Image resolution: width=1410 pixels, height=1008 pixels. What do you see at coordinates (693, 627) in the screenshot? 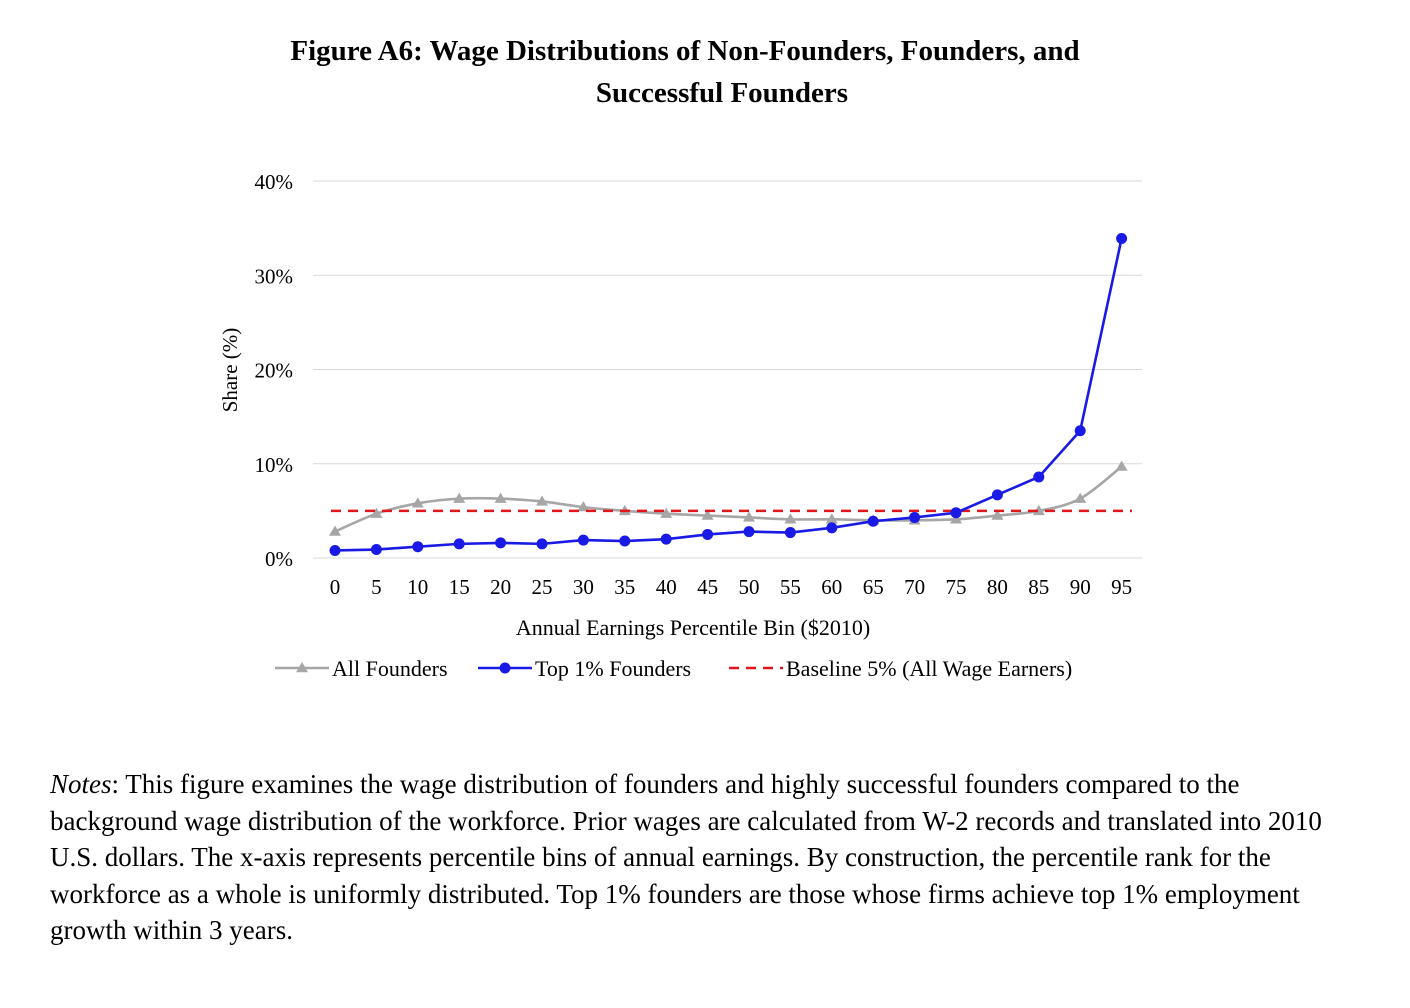
I see `x-axis-label: Annual Earnings Percentile Bin ($2010)` at bounding box center [693, 627].